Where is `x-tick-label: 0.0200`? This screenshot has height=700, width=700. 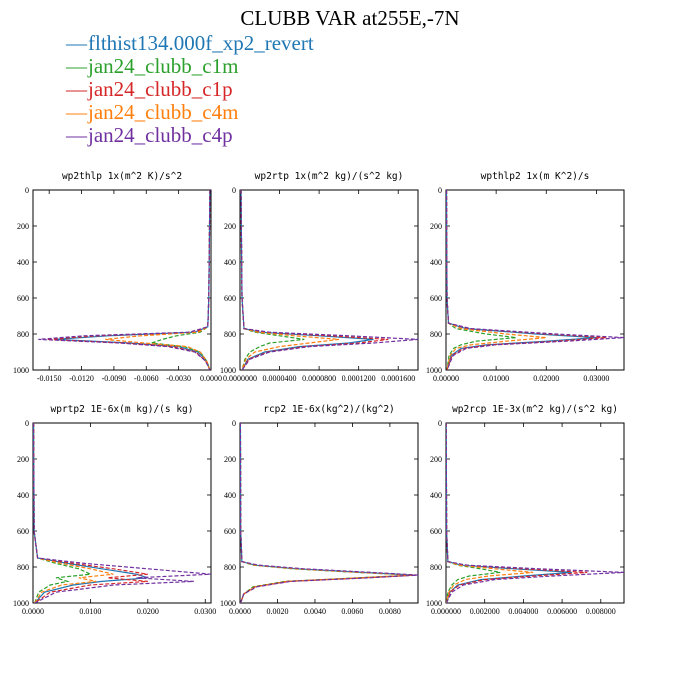 x-tick-label: 0.0200 is located at coordinates (148, 611).